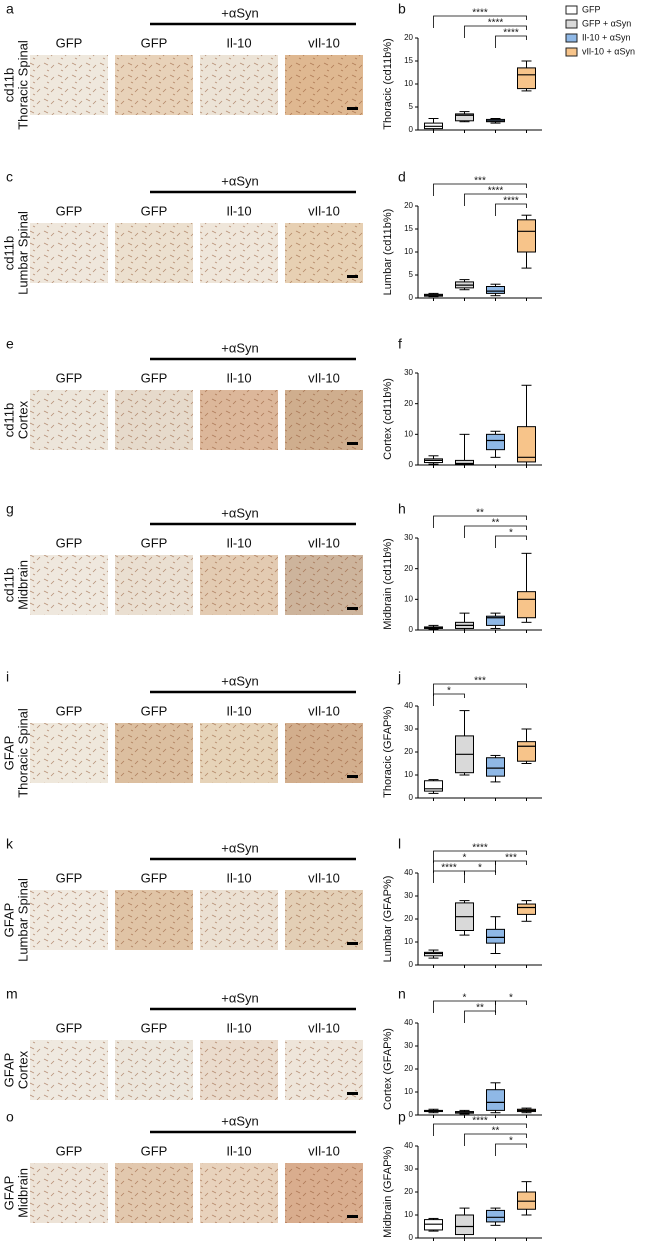 Image resolution: width=658 pixels, height=1246 pixels. What do you see at coordinates (402, 9) in the screenshot?
I see `chart-letter: b` at bounding box center [402, 9].